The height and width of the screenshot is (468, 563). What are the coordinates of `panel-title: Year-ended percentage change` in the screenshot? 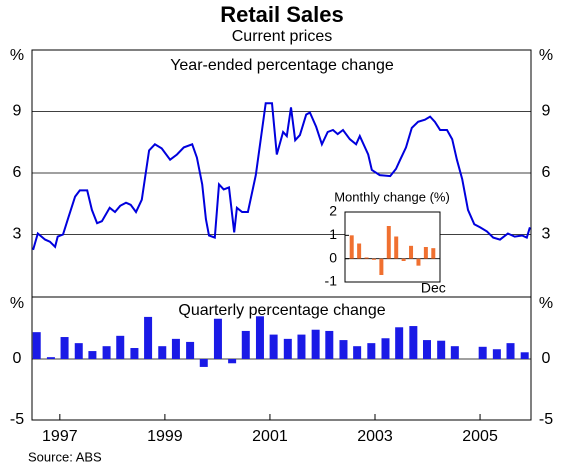 It's located at (282, 65).